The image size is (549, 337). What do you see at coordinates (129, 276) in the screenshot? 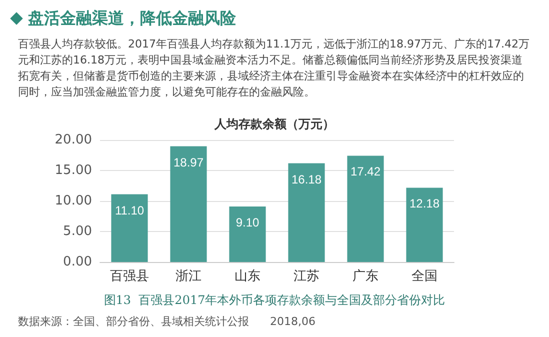
I see `x-tick-label: 百强县` at bounding box center [129, 276].